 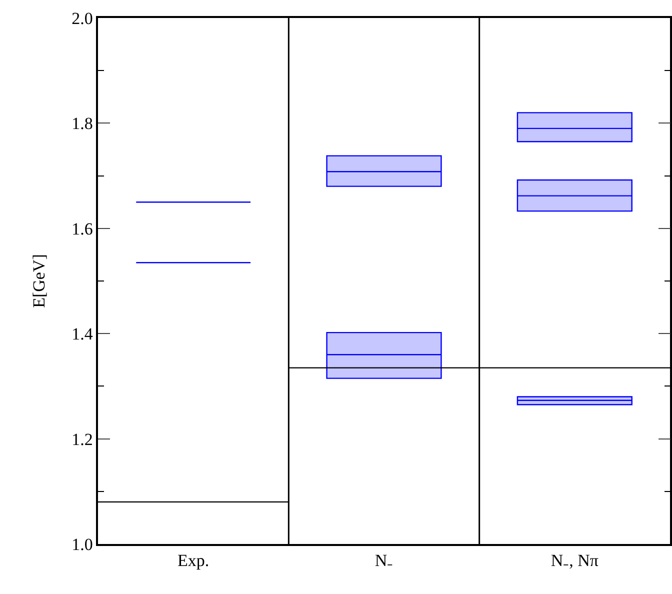 What do you see at coordinates (384, 560) in the screenshot?
I see `x-tick-label: N₋` at bounding box center [384, 560].